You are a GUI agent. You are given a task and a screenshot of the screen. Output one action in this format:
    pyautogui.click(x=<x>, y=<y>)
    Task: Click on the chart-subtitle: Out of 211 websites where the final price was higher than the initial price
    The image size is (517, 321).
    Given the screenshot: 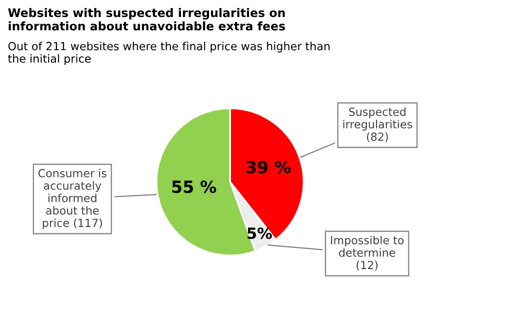 What is the action you would take?
    pyautogui.click(x=169, y=53)
    